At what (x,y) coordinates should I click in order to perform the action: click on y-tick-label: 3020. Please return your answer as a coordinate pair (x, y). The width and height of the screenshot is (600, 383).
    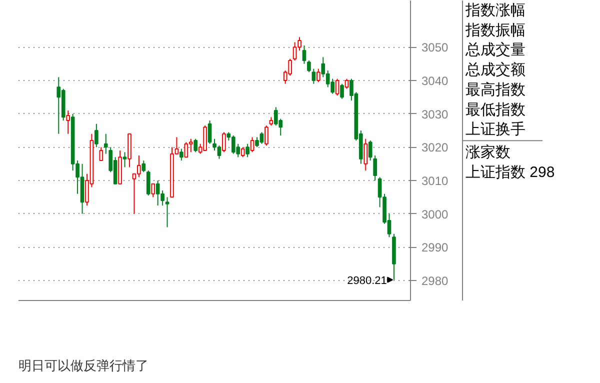
    Looking at the image, I should click on (435, 147).